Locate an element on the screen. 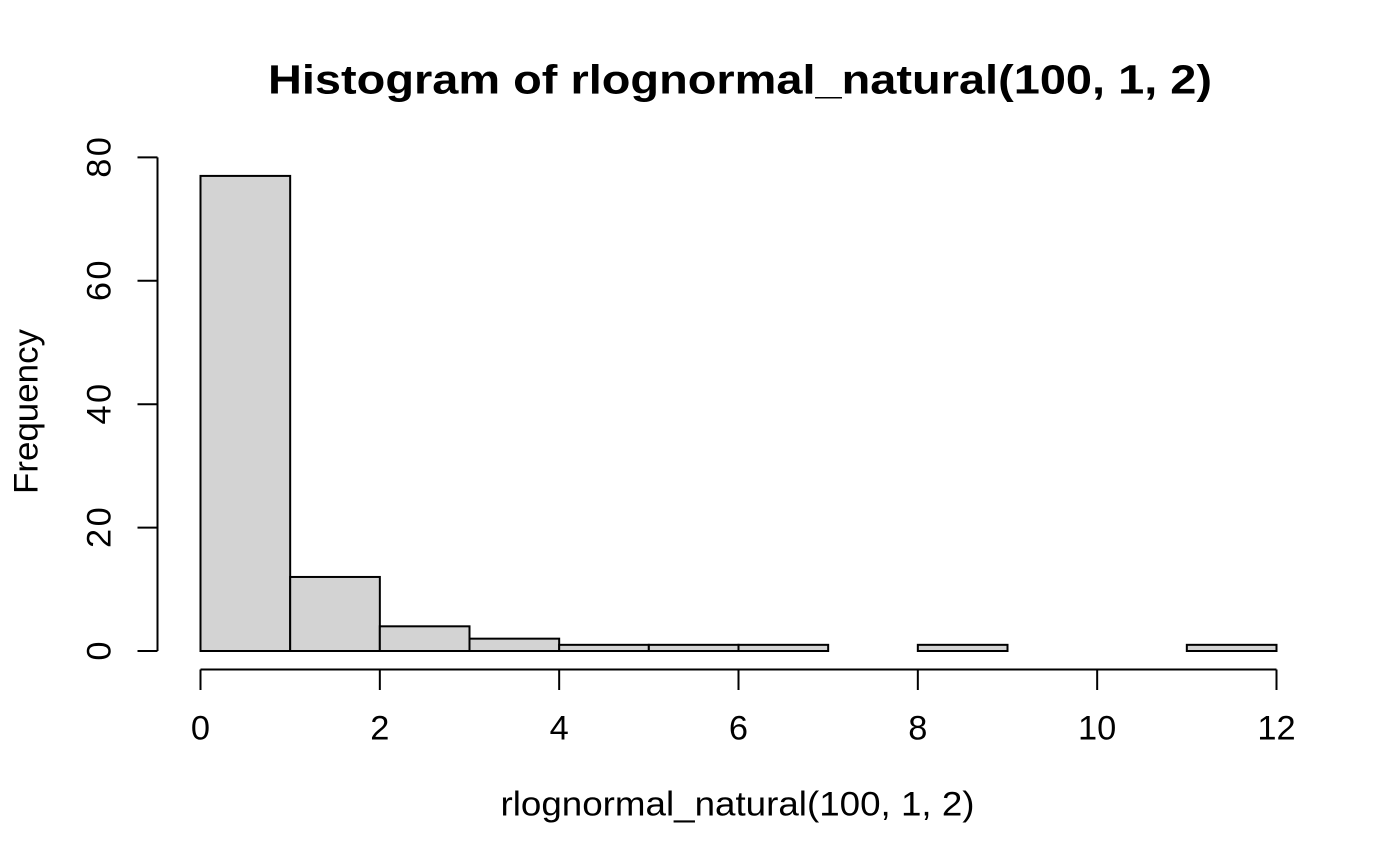 The image size is (1400, 866). svg-text: 12 is located at coordinates (1276, 729).